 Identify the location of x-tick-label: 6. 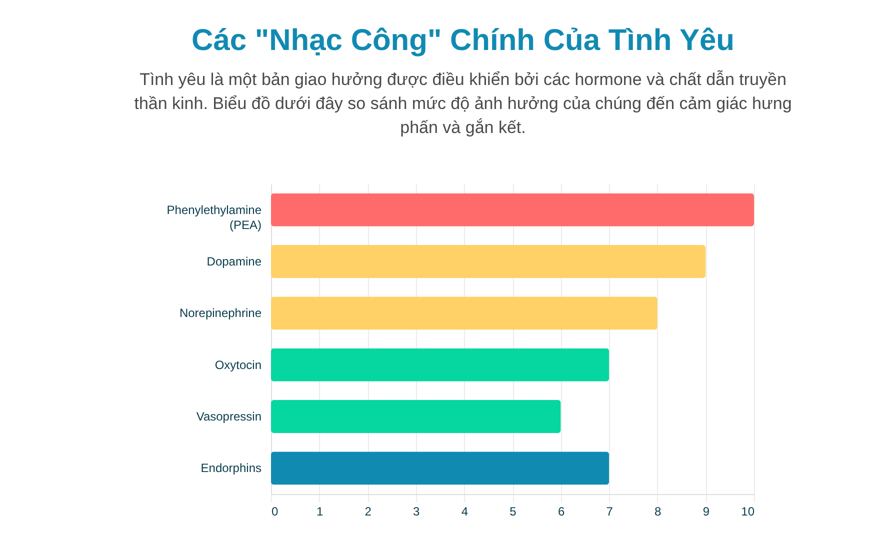
(561, 511).